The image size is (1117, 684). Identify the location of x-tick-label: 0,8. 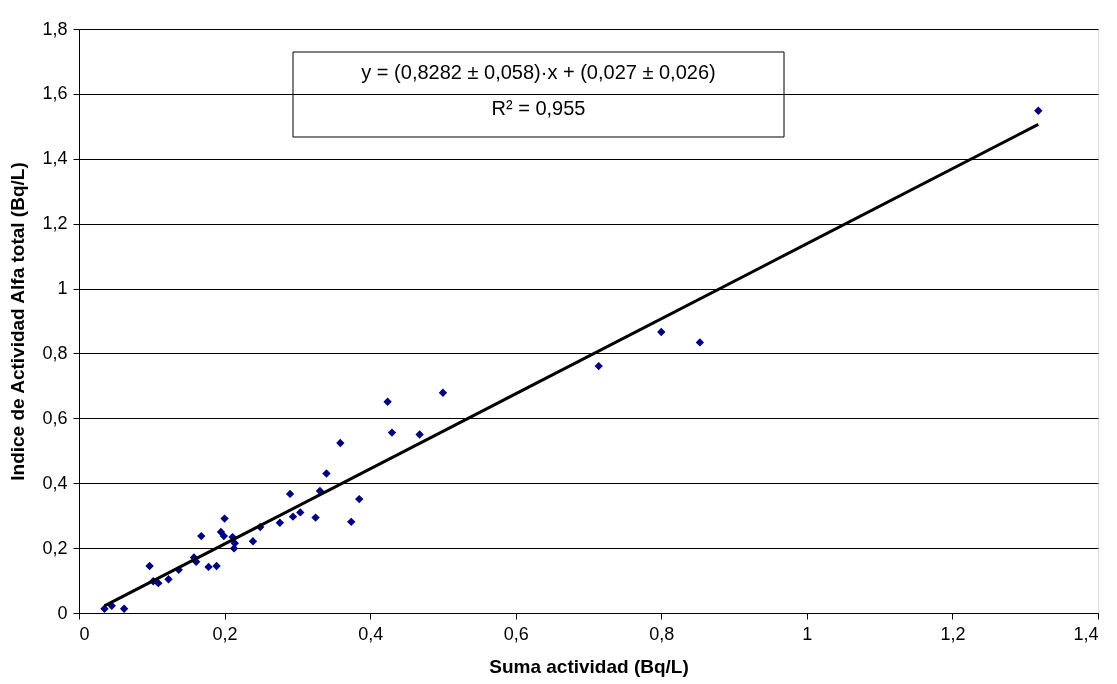
(662, 633).